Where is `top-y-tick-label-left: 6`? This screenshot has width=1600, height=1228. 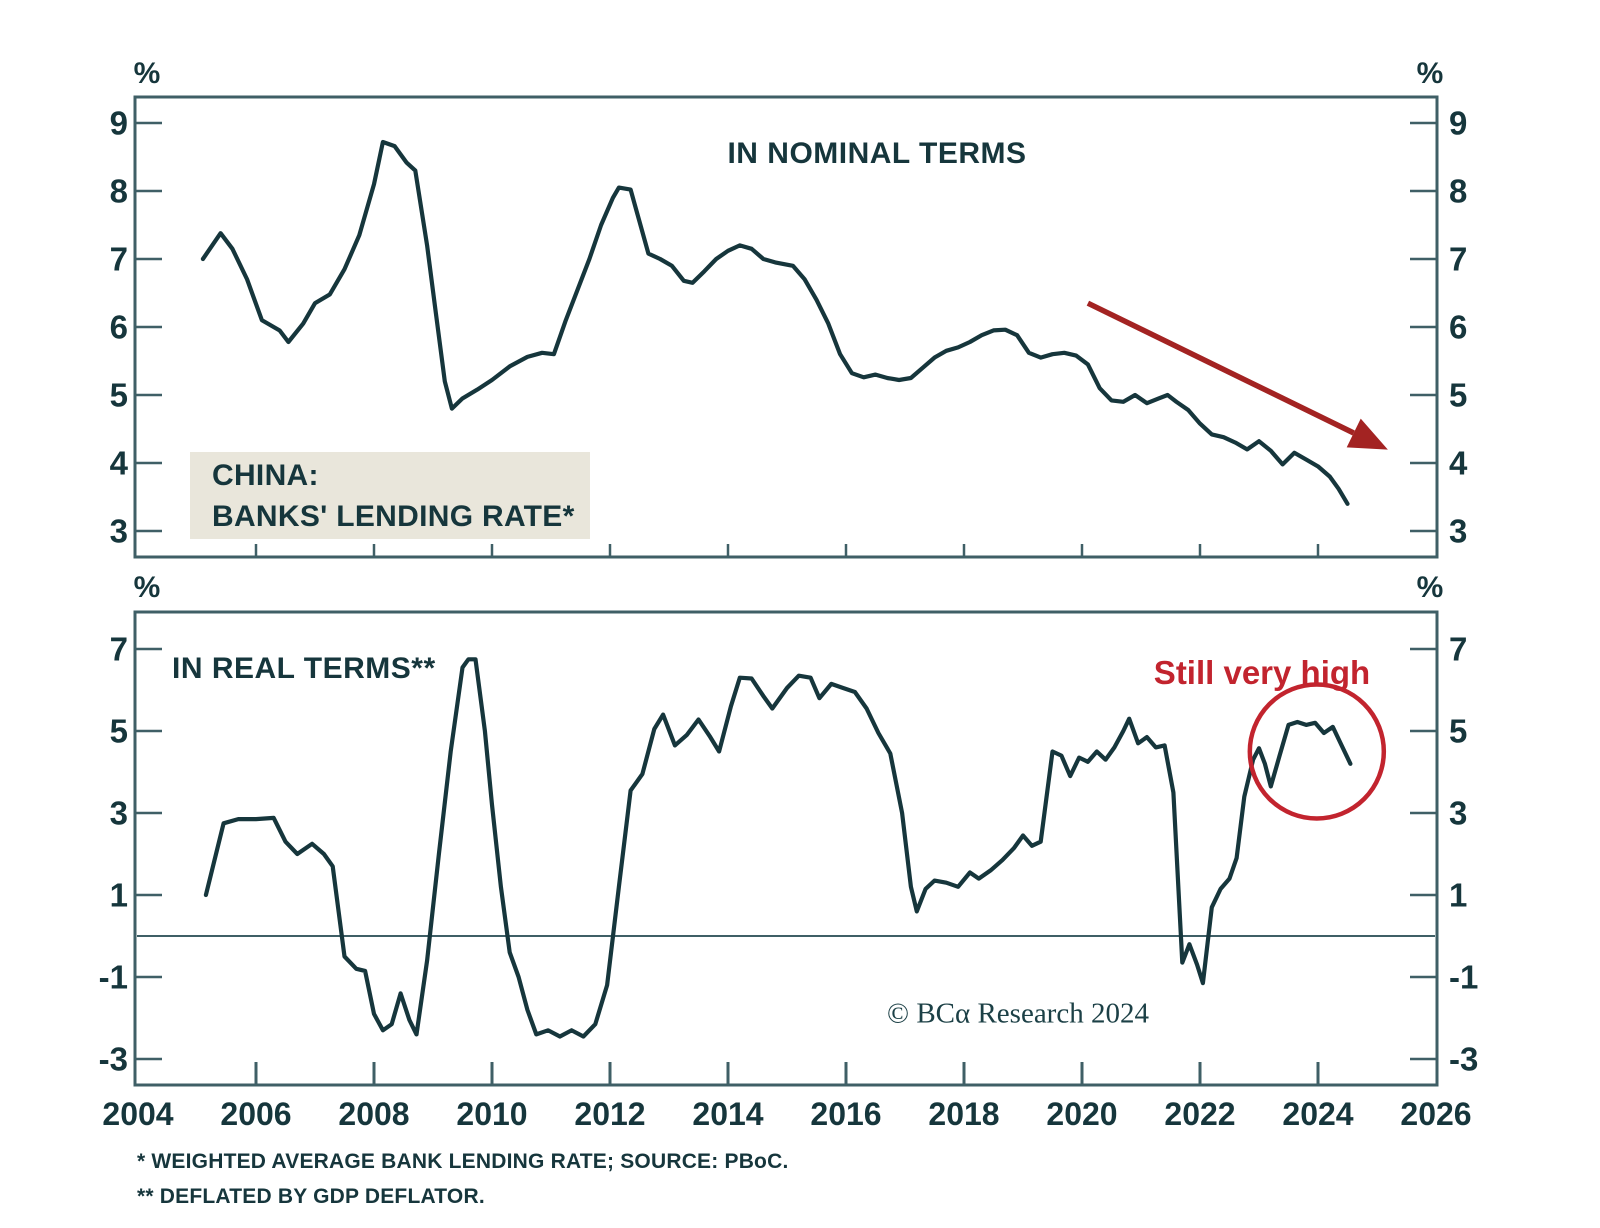
top-y-tick-label-left: 6 is located at coordinates (118, 327).